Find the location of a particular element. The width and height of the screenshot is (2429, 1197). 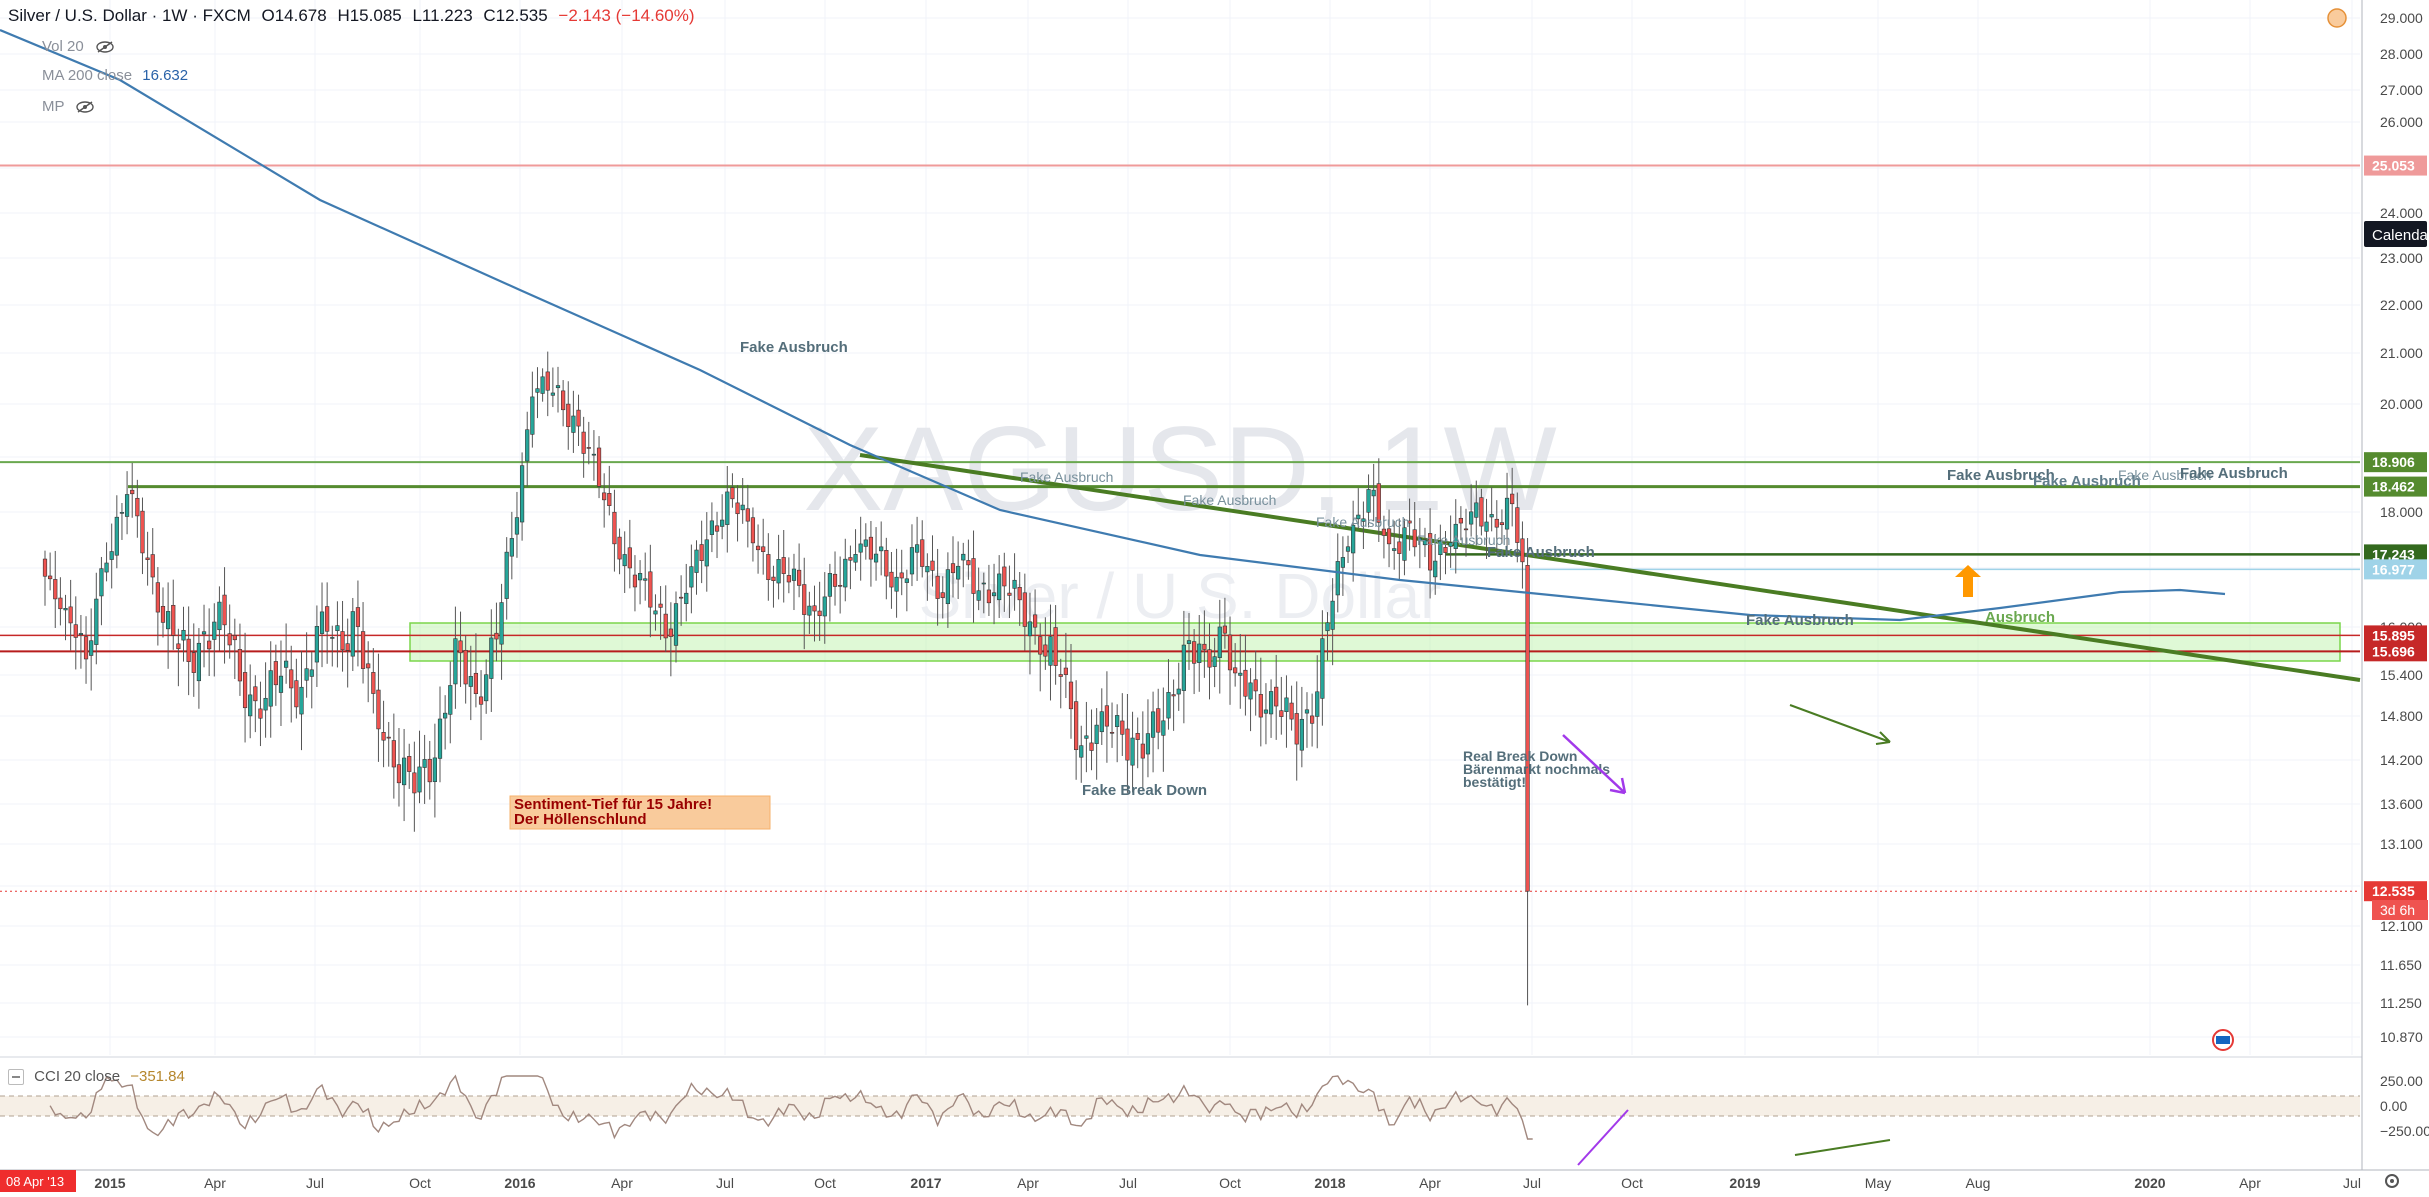

mp-label: MP is located at coordinates (53, 106).